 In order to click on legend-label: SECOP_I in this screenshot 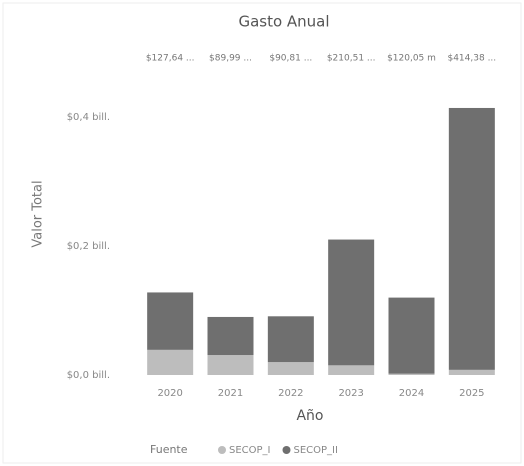, I will do `click(250, 450)`.